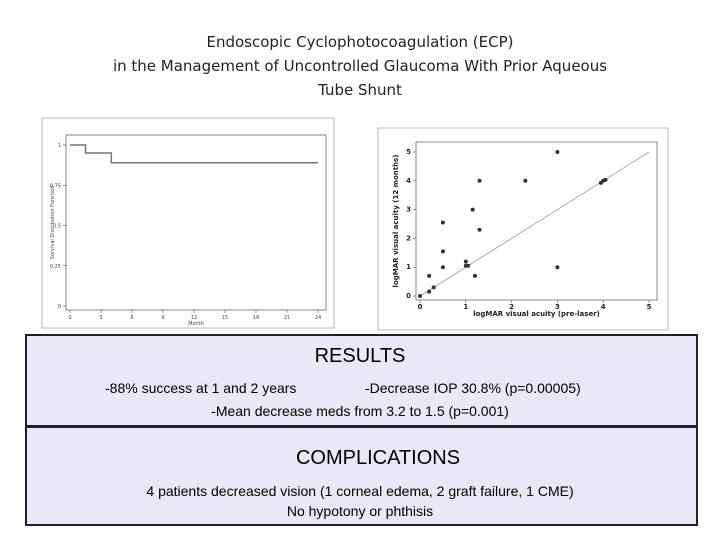  I want to click on results-line: -88% success at 1 and 2 years, so click(200, 388).